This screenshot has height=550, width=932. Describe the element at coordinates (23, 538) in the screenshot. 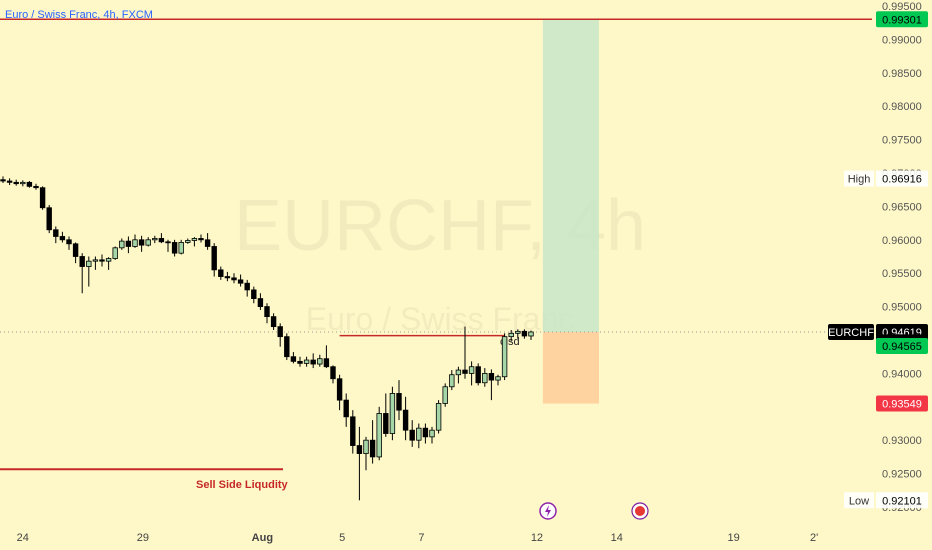

I see `x-tick-label: 24` at that location.